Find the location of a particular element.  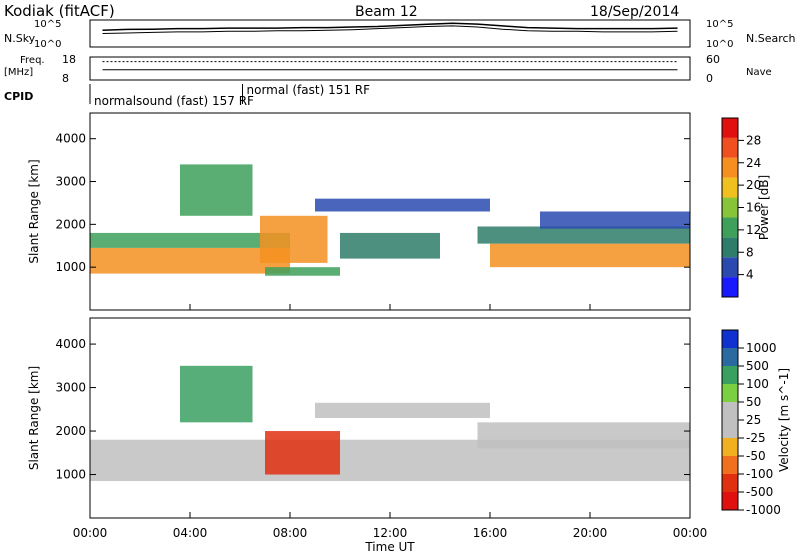

noise-right-label: N.Search is located at coordinates (771, 38).